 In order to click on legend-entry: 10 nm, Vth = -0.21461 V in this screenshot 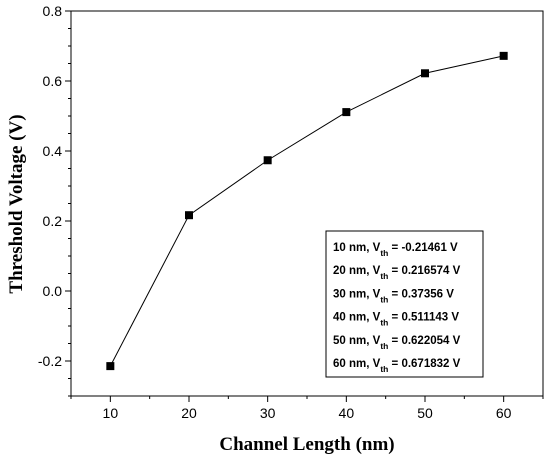, I will do `click(395, 250)`.